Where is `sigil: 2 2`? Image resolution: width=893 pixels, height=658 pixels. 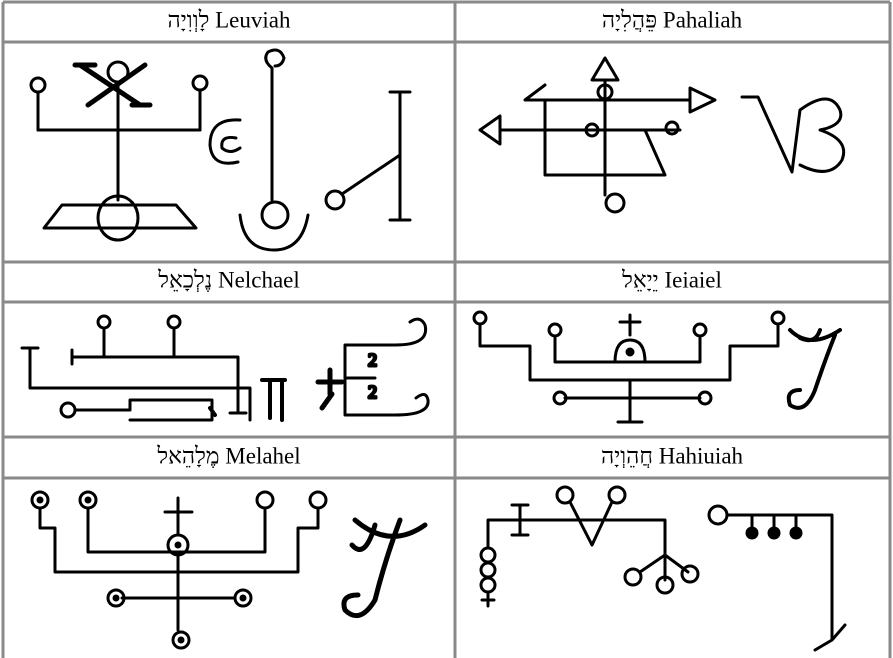
sigil: 2 2 is located at coordinates (225, 368).